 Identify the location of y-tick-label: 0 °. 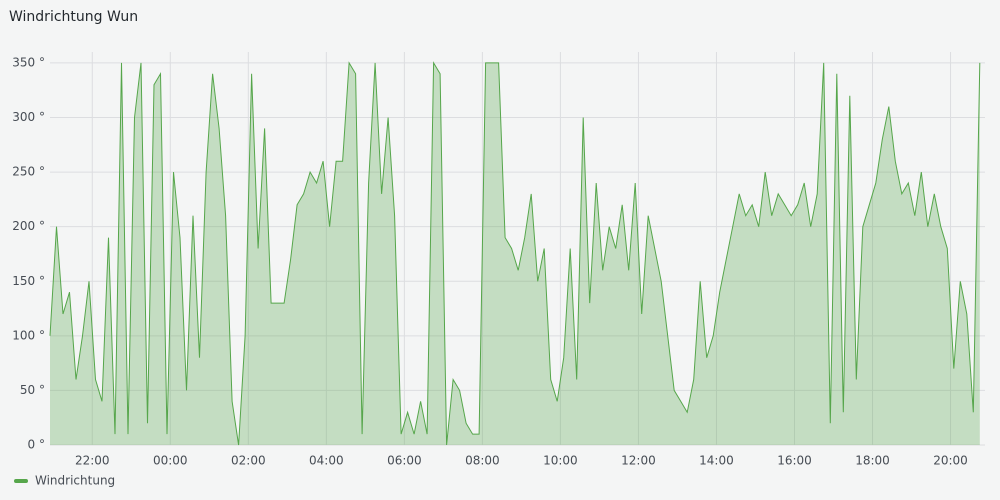
(36, 445).